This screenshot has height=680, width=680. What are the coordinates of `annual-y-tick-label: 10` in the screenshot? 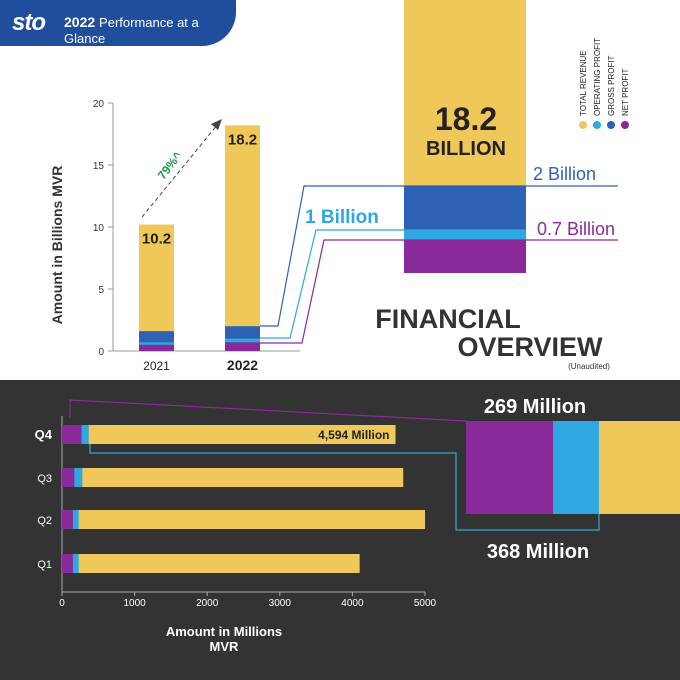 It's located at (99, 228).